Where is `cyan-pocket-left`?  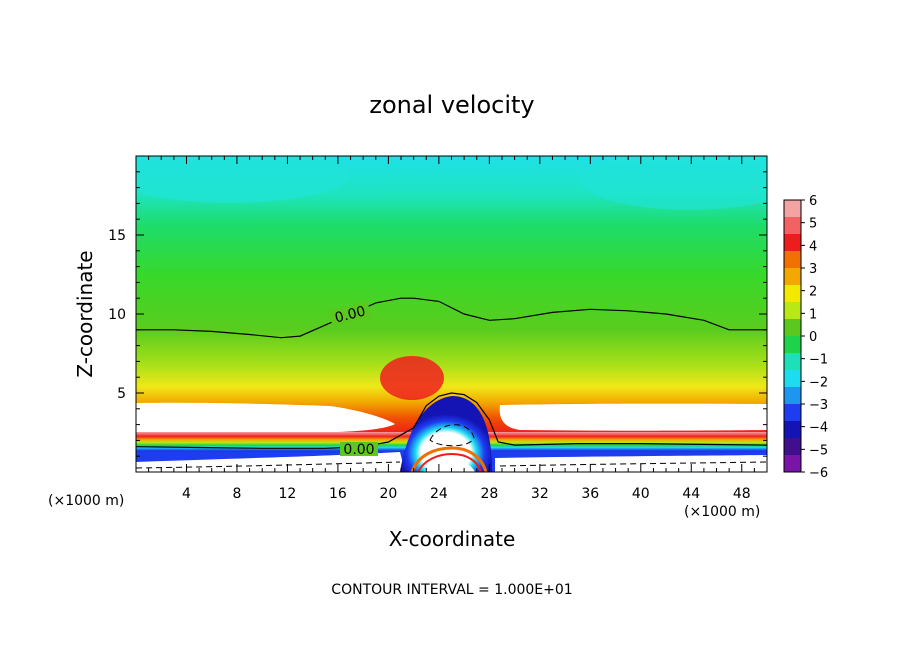
cyan-pocket-left is located at coordinates (243, 179).